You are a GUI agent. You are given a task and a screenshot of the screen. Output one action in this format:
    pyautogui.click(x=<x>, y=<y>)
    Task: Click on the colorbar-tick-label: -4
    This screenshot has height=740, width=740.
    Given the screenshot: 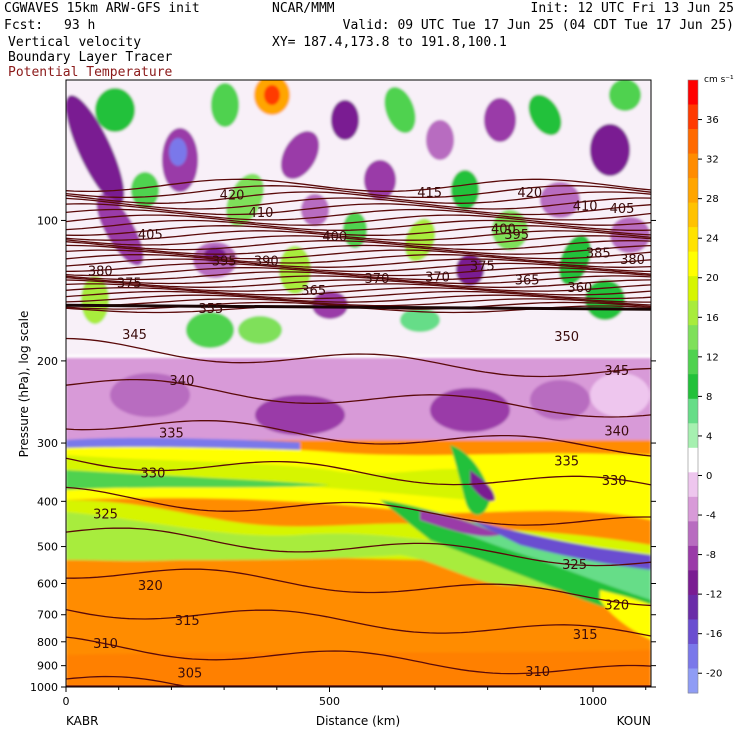 What is the action you would take?
    pyautogui.click(x=711, y=516)
    